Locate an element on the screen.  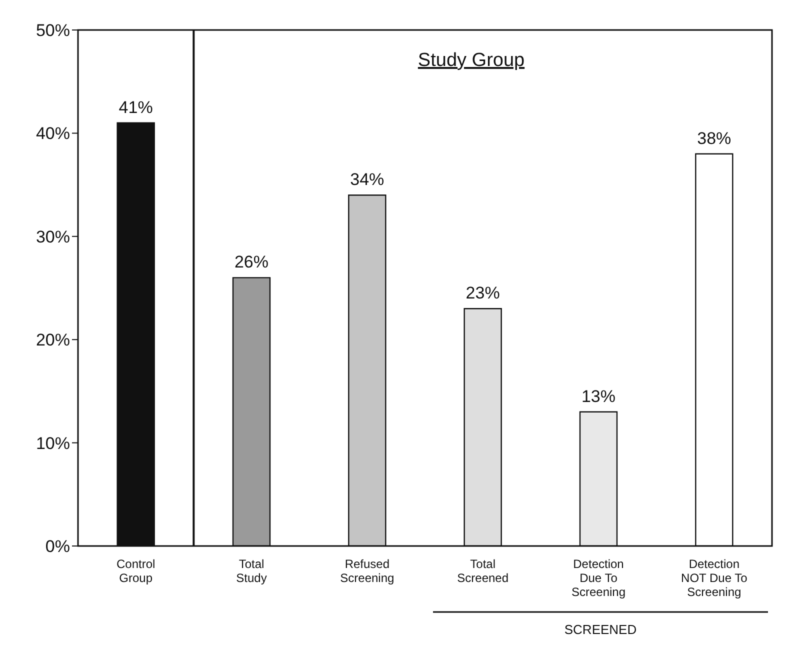
data-label: 23% is located at coordinates (483, 293).